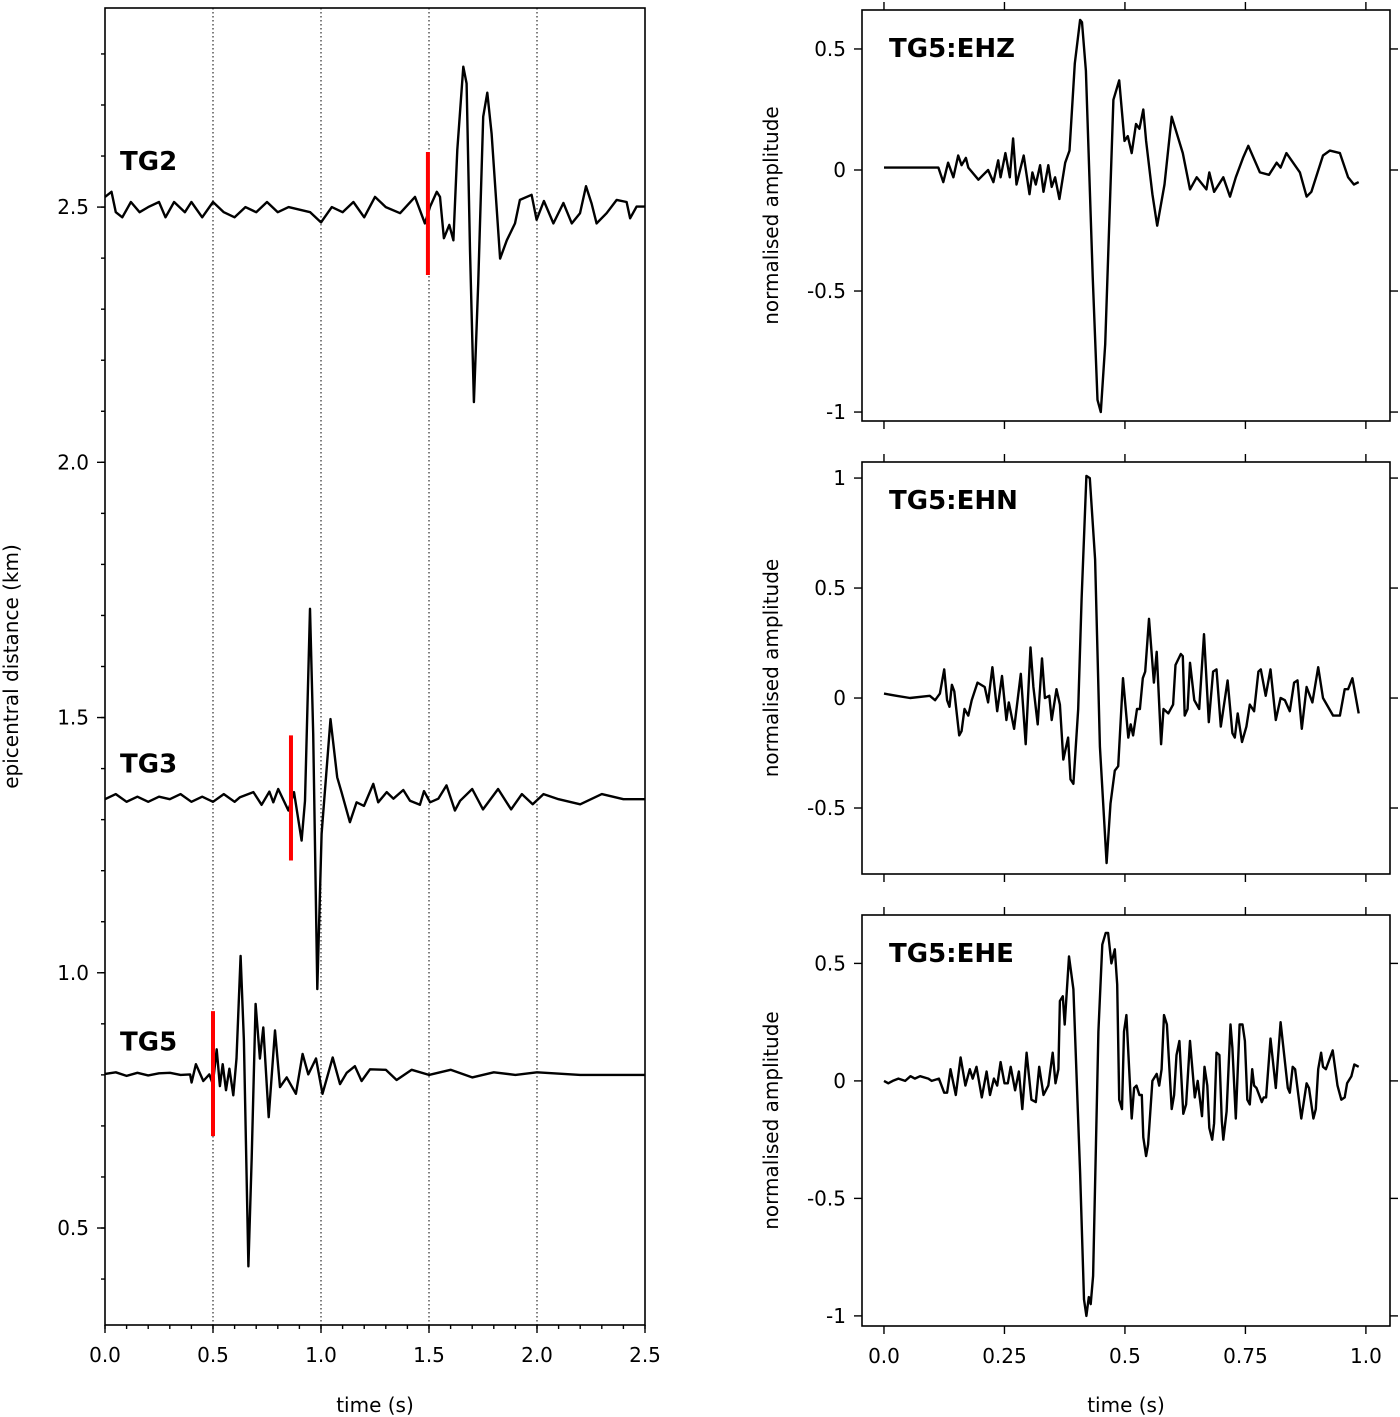 This screenshot has height=1417, width=1400. What do you see at coordinates (953, 501) in the screenshot?
I see `panel-title: TG5:EHN` at bounding box center [953, 501].